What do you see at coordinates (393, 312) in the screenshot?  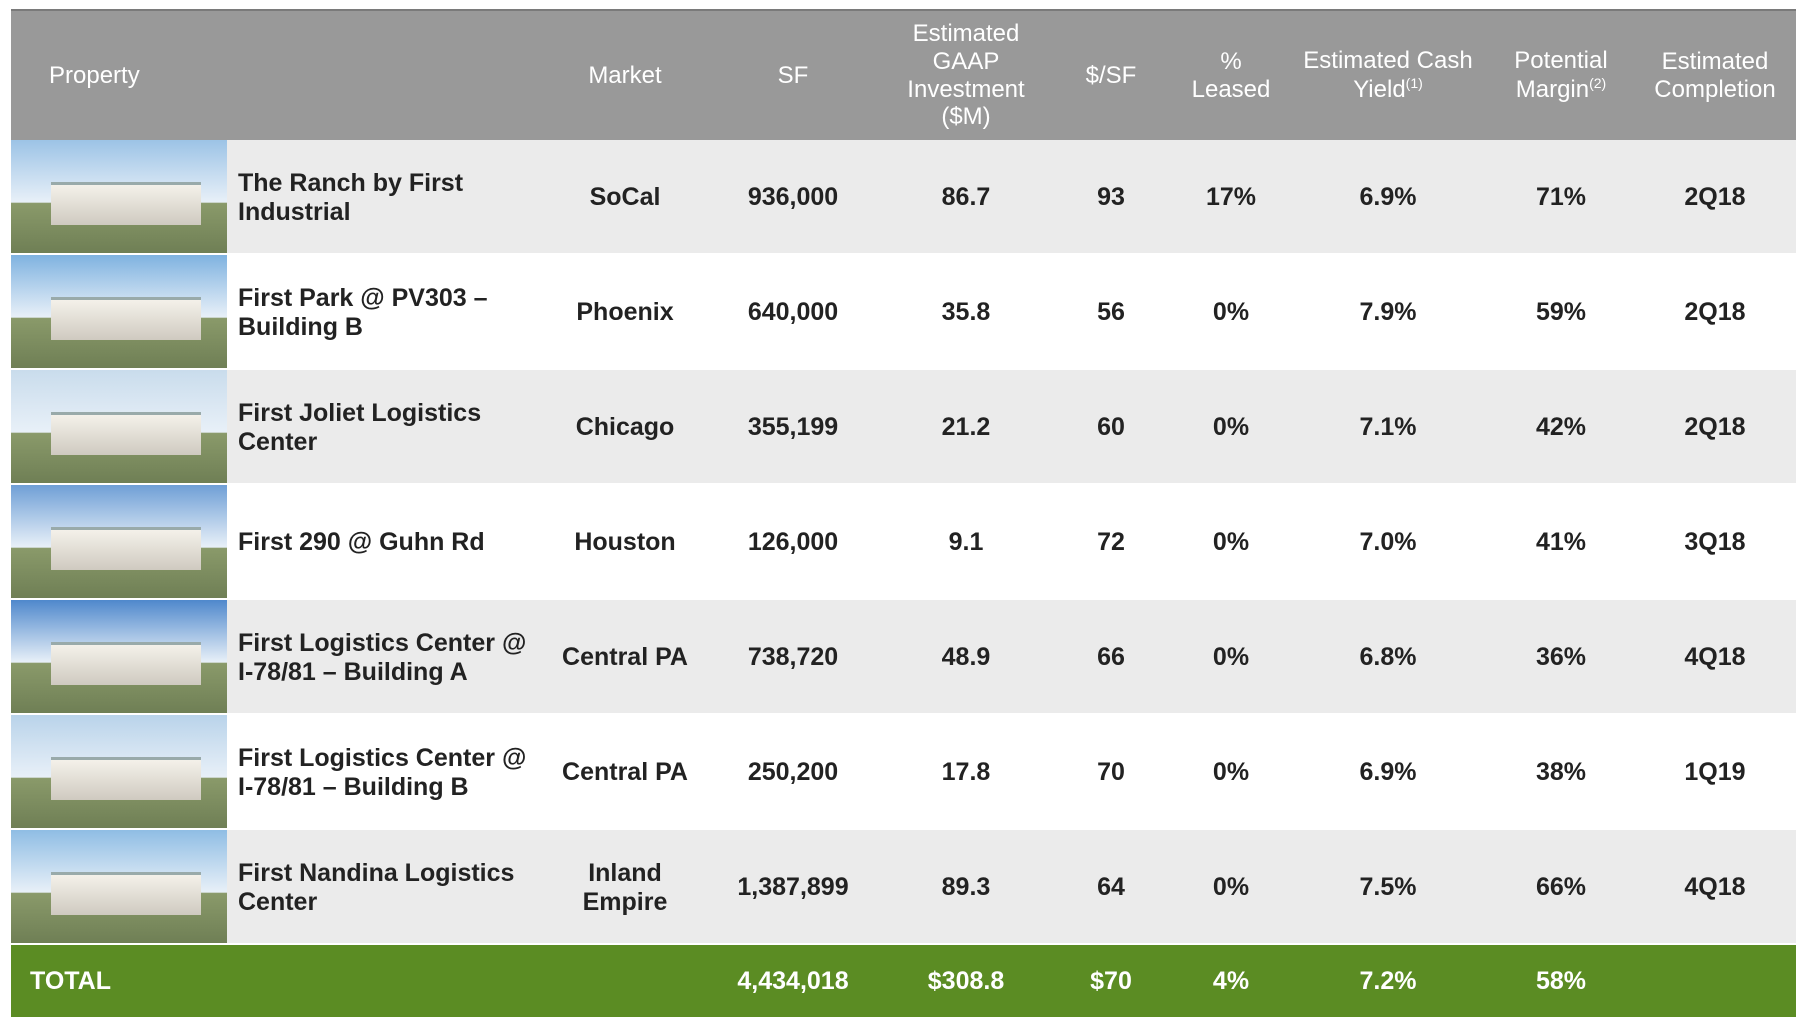 I see `property-name: First Park @ PV303 – Building B` at bounding box center [393, 312].